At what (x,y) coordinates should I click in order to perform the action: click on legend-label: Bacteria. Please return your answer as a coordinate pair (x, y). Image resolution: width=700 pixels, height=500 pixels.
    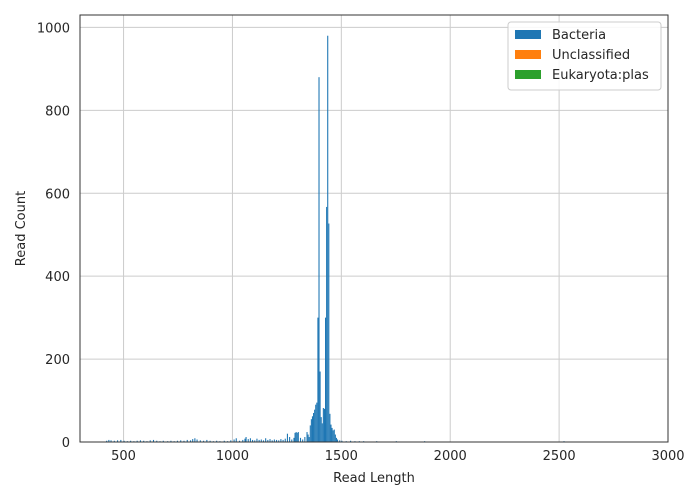
    Looking at the image, I should click on (579, 35).